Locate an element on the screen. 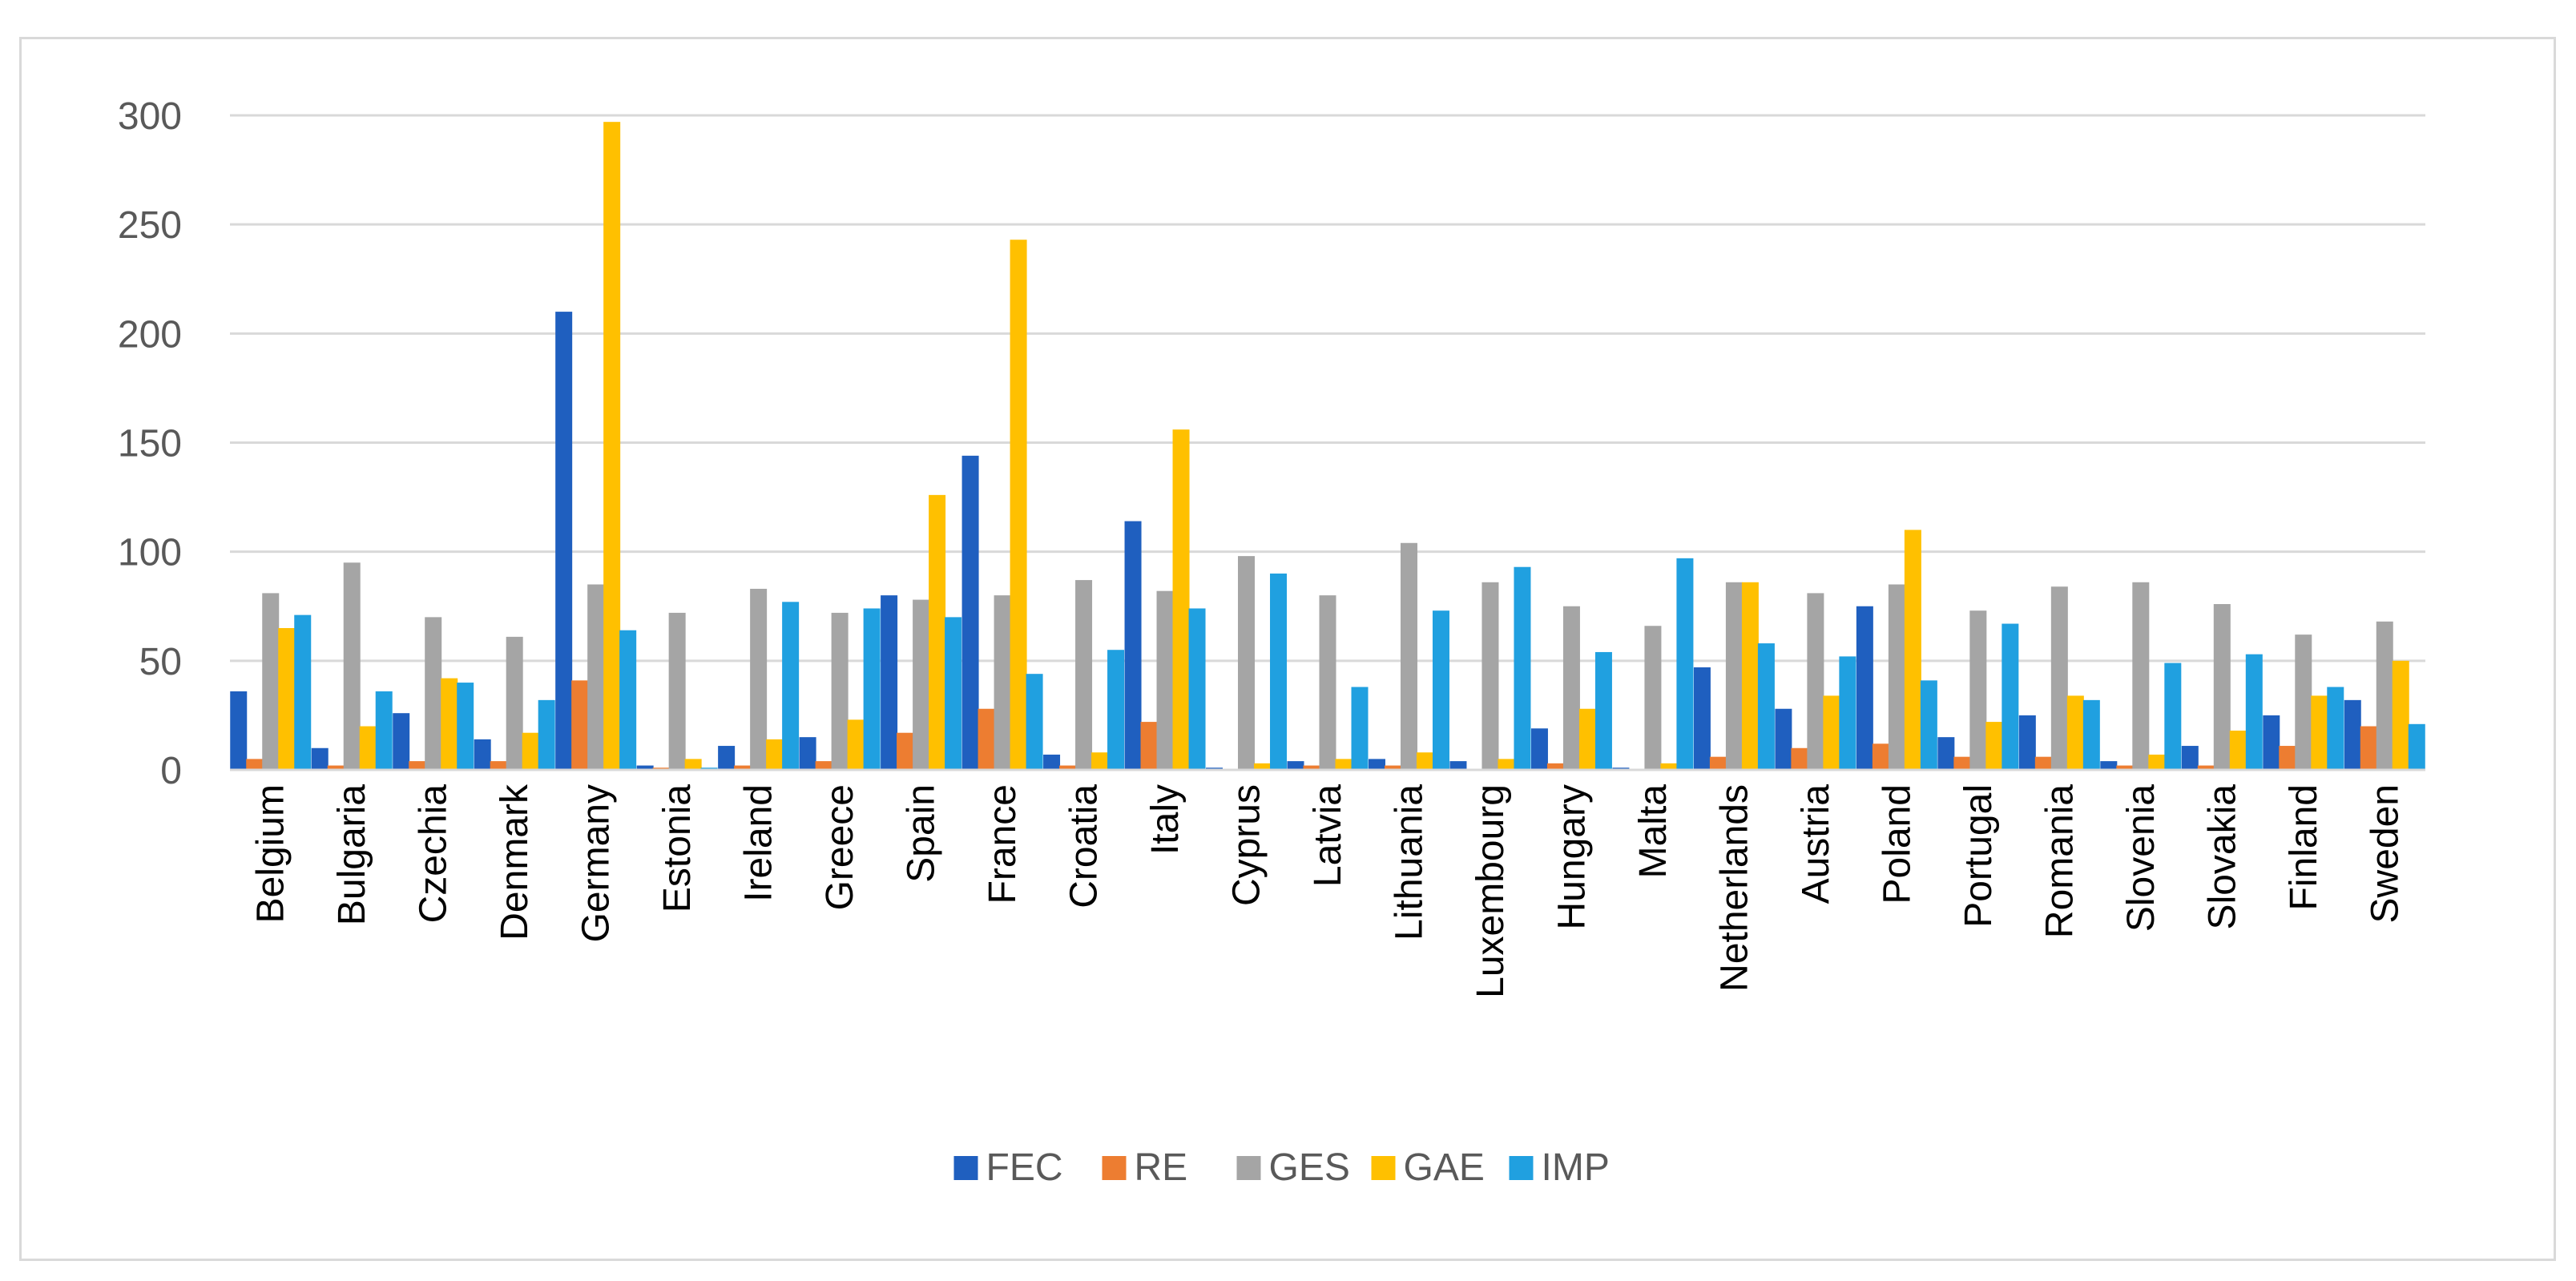  bar-ges-slovenia is located at coordinates (2141, 676).